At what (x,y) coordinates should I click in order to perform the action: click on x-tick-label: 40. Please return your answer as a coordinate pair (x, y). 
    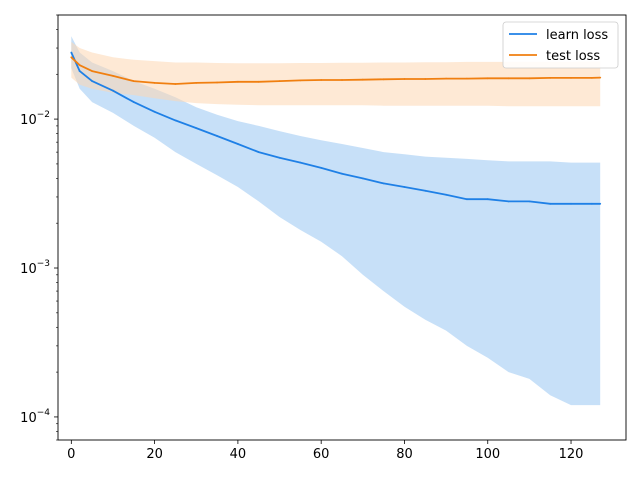
    Looking at the image, I should click on (238, 454).